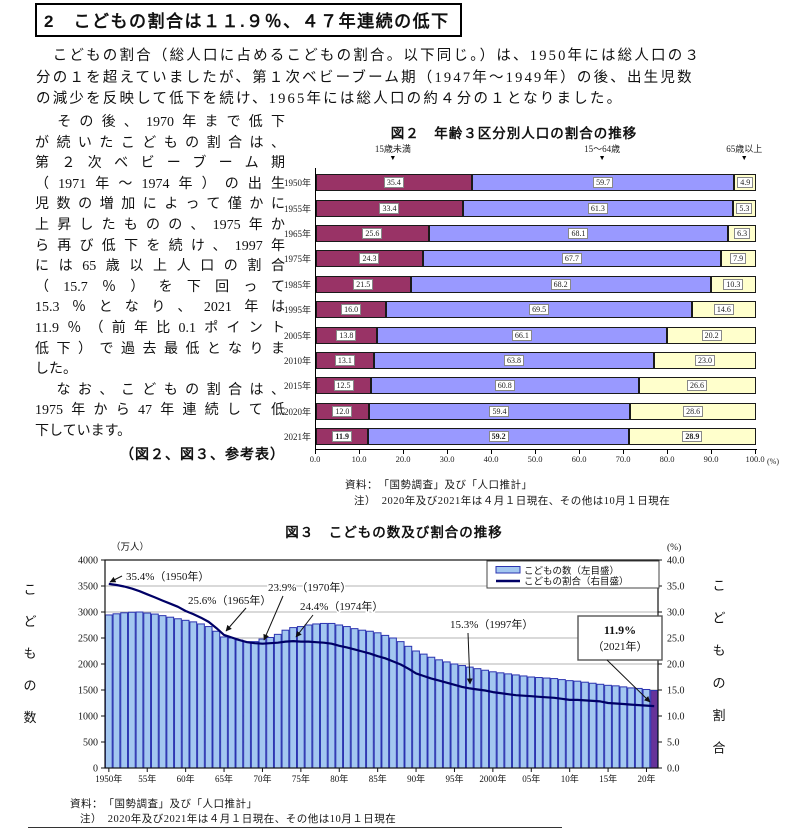  What do you see at coordinates (531, 778) in the screenshot?
I see `svg-text: 05年` at bounding box center [531, 778].